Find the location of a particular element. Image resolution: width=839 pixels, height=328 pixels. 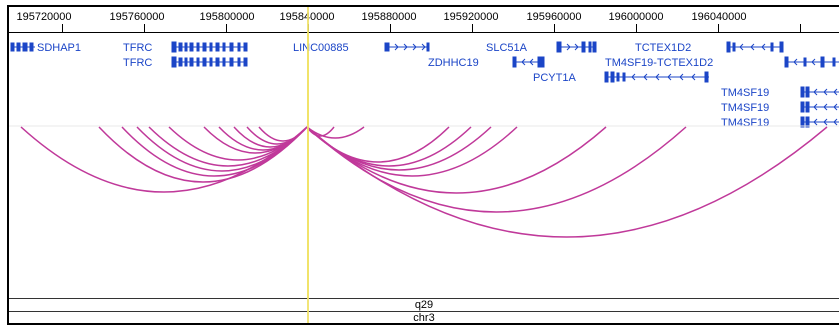

gene-tm4sf19-tctex1d2: TM4SF19-TCTEX1D2 is located at coordinates (658, 70).